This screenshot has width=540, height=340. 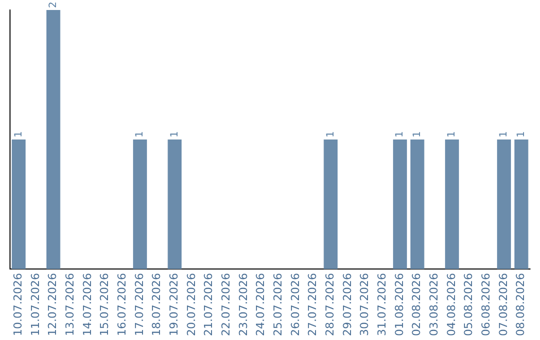 I want to click on x-tick-label: 28.07.2026, so click(x=330, y=304).